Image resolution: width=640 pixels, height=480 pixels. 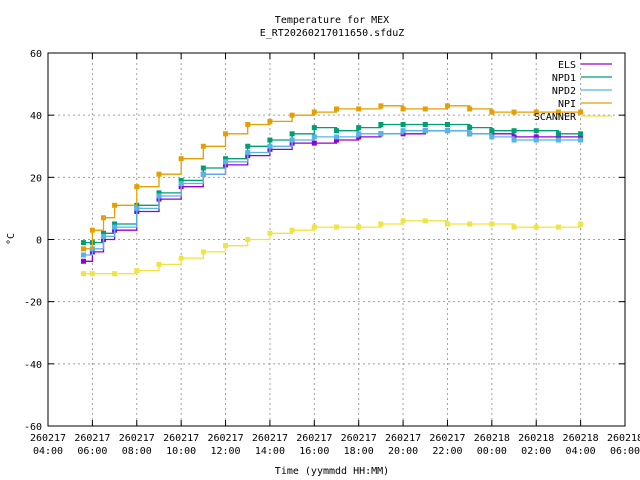 I want to click on x-tick-time: 00:00, so click(x=492, y=451).